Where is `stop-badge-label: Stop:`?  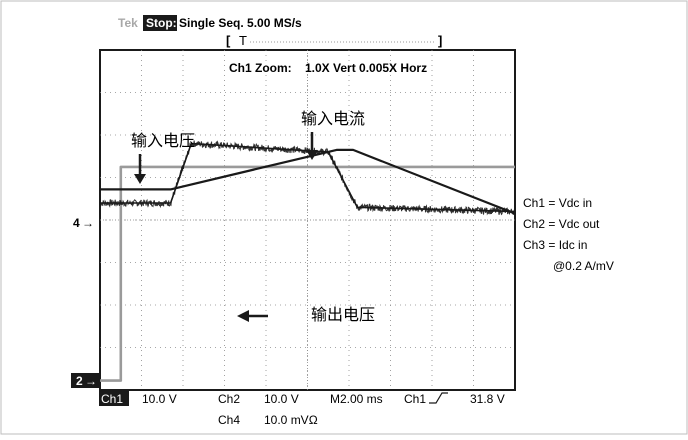 stop-badge-label: Stop: is located at coordinates (161, 23).